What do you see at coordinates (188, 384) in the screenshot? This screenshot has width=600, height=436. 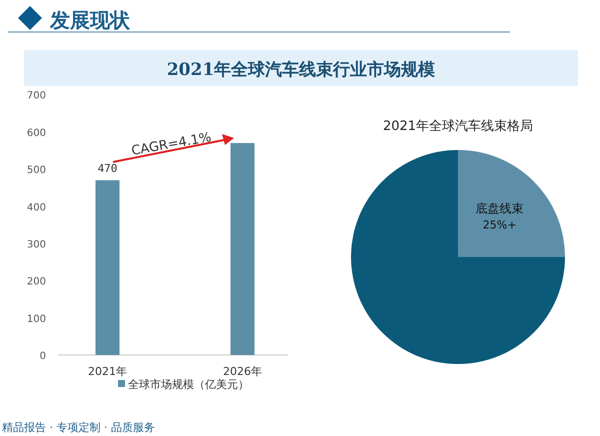 I see `legend-label: 全球市场规模（亿美元）` at bounding box center [188, 384].